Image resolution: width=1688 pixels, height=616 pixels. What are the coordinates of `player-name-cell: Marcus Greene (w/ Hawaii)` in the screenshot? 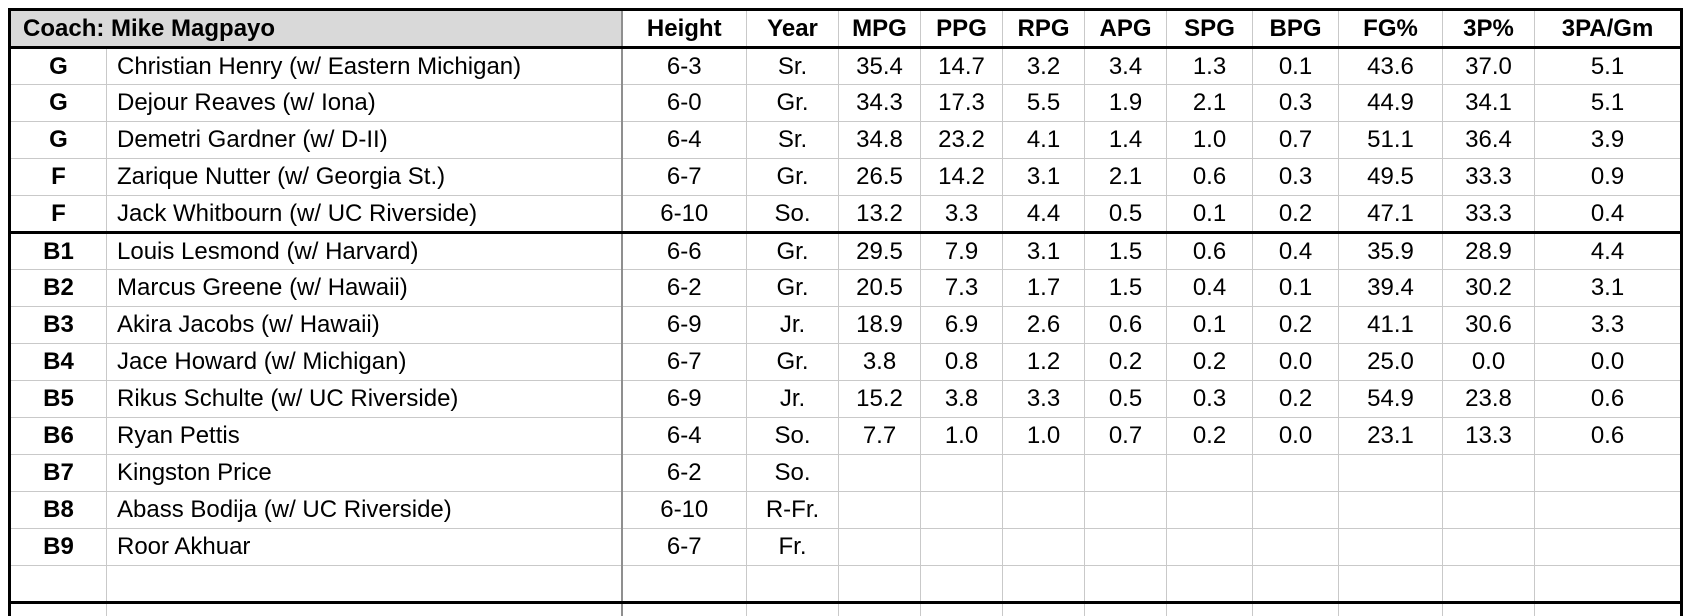 It's located at (364, 288).